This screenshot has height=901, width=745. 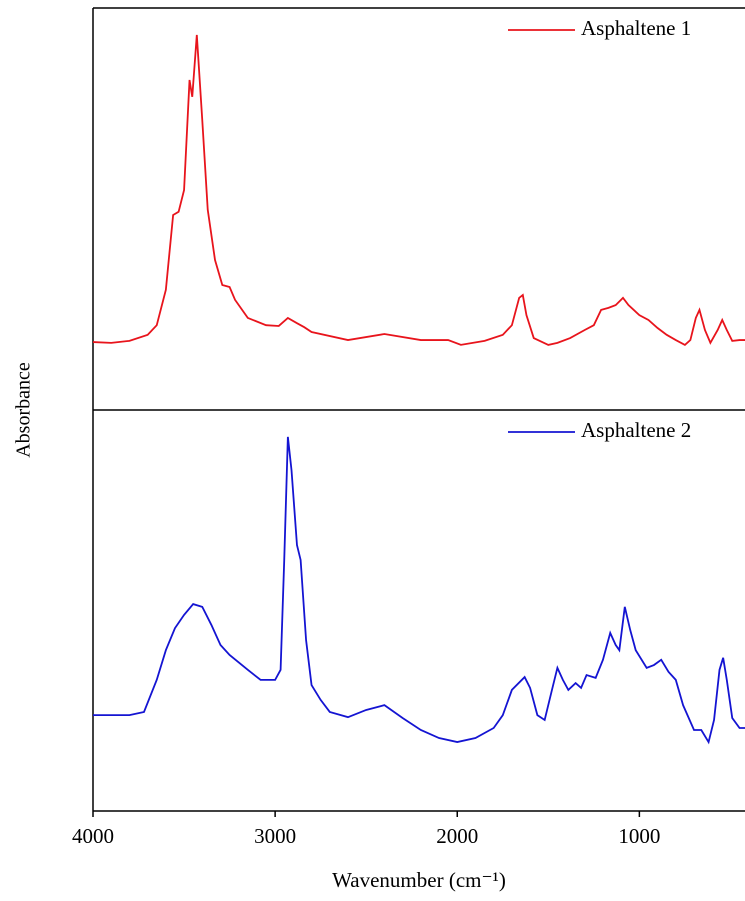 I want to click on x-tick-label: 4000, so click(x=93, y=836).